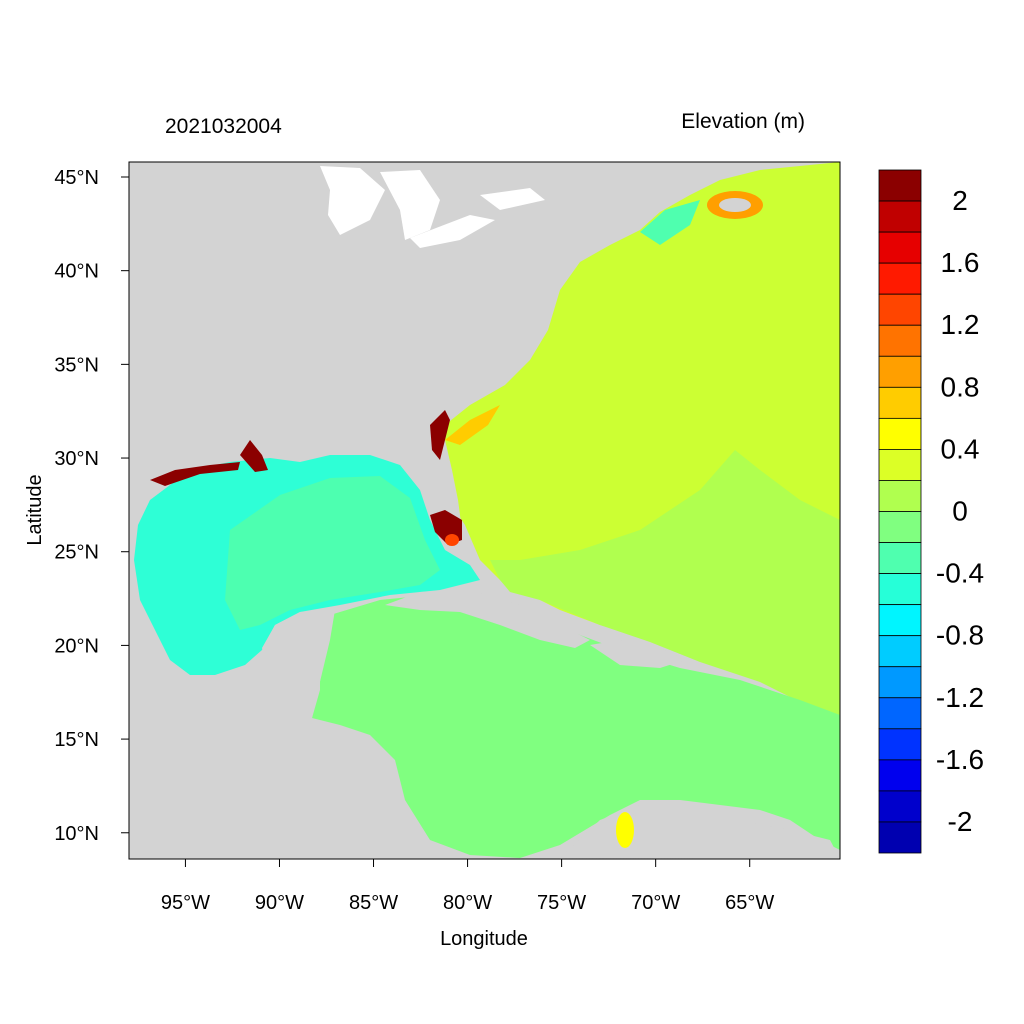  What do you see at coordinates (665, 585) in the screenshot?
I see `atlantic-south-region` at bounding box center [665, 585].